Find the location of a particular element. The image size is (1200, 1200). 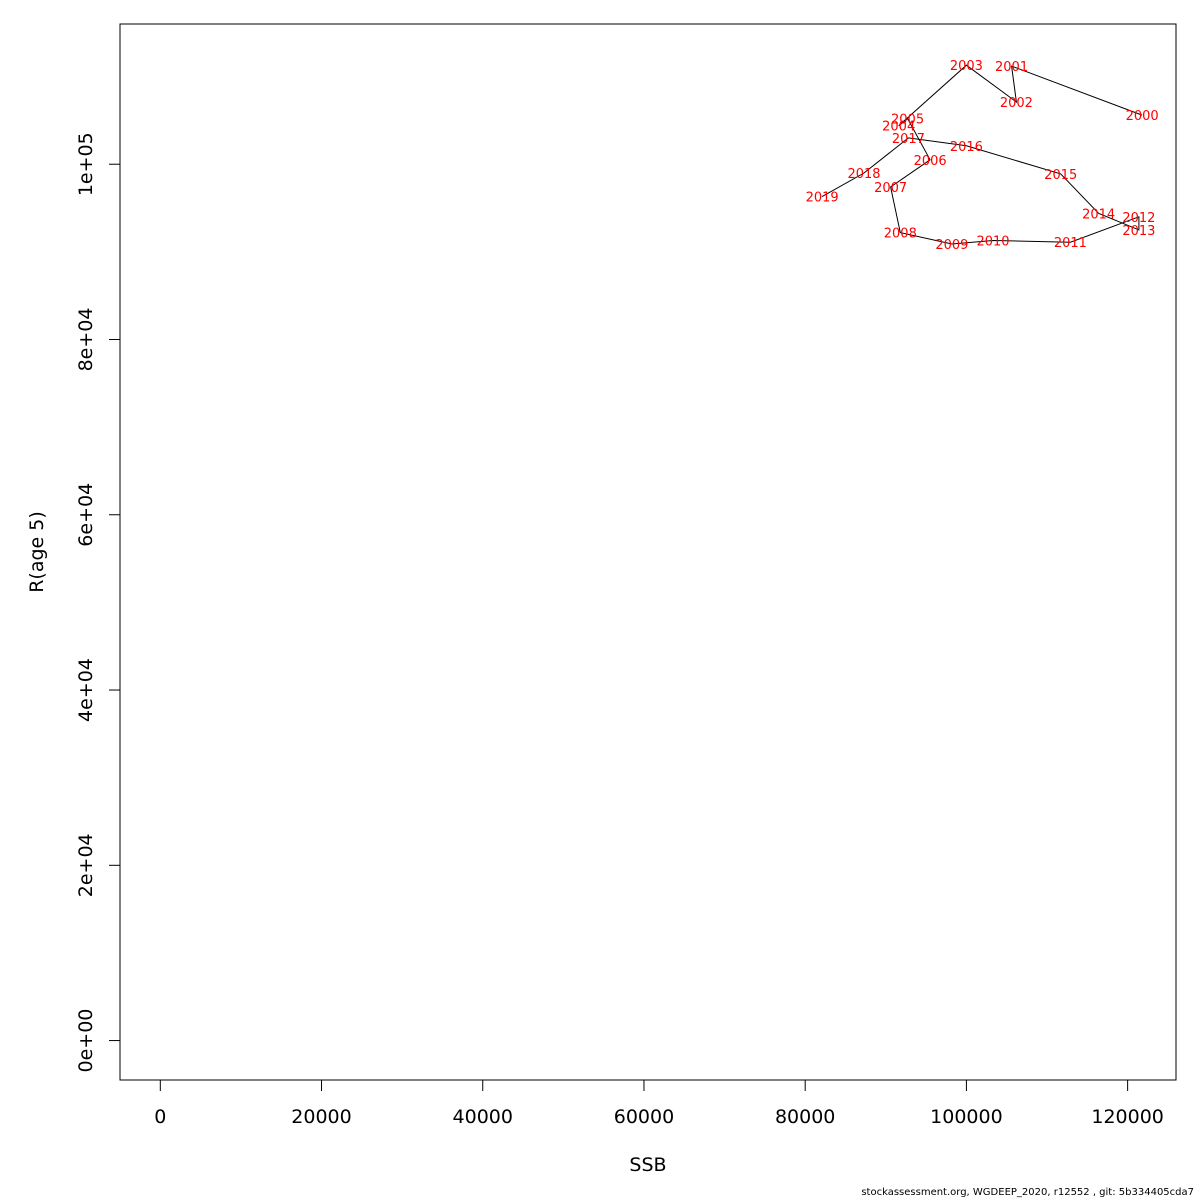

year-label-2012: 2012 is located at coordinates (1138, 218).